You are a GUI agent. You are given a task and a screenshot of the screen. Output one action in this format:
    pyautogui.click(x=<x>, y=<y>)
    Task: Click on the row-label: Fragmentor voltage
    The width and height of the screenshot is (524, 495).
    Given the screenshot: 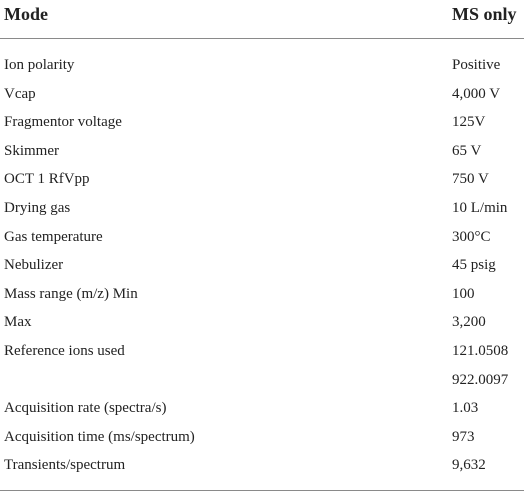 What is the action you would take?
    pyautogui.click(x=63, y=122)
    